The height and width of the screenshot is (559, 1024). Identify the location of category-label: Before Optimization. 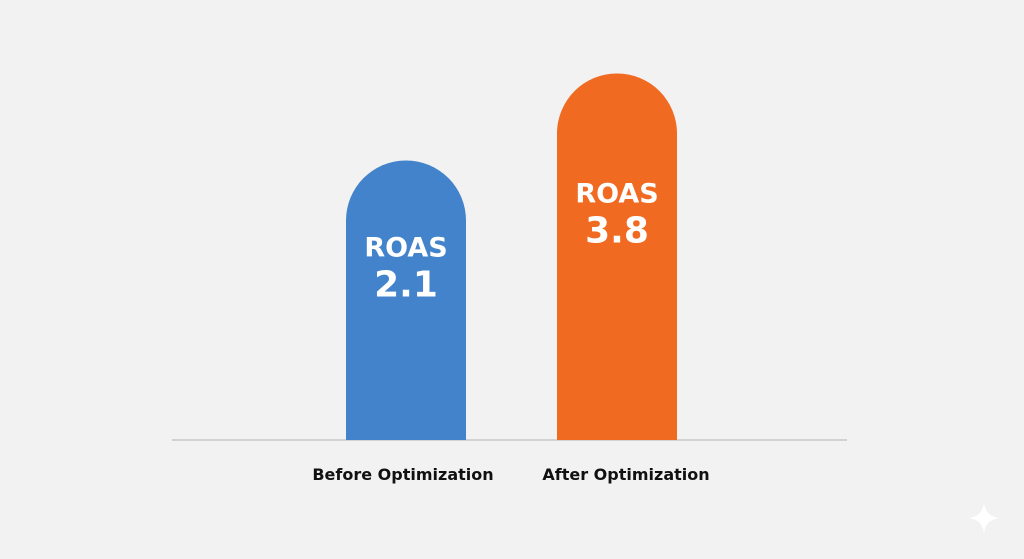
(402, 474).